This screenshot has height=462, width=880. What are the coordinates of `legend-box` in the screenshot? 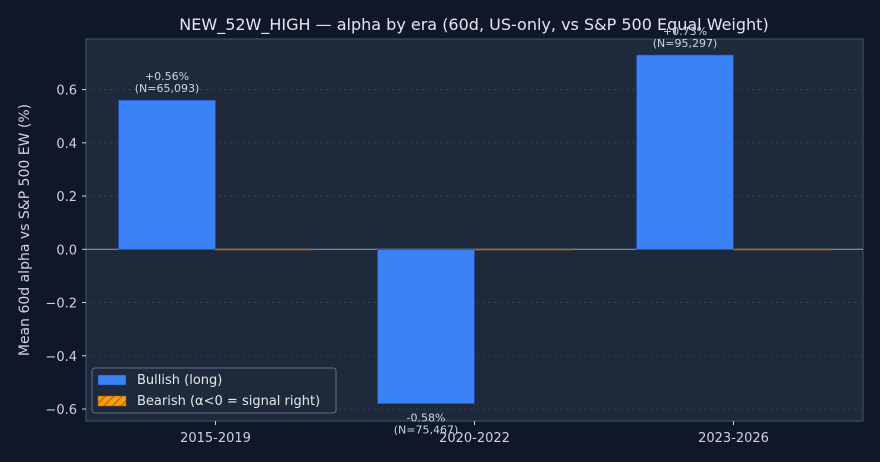 It's located at (214, 390).